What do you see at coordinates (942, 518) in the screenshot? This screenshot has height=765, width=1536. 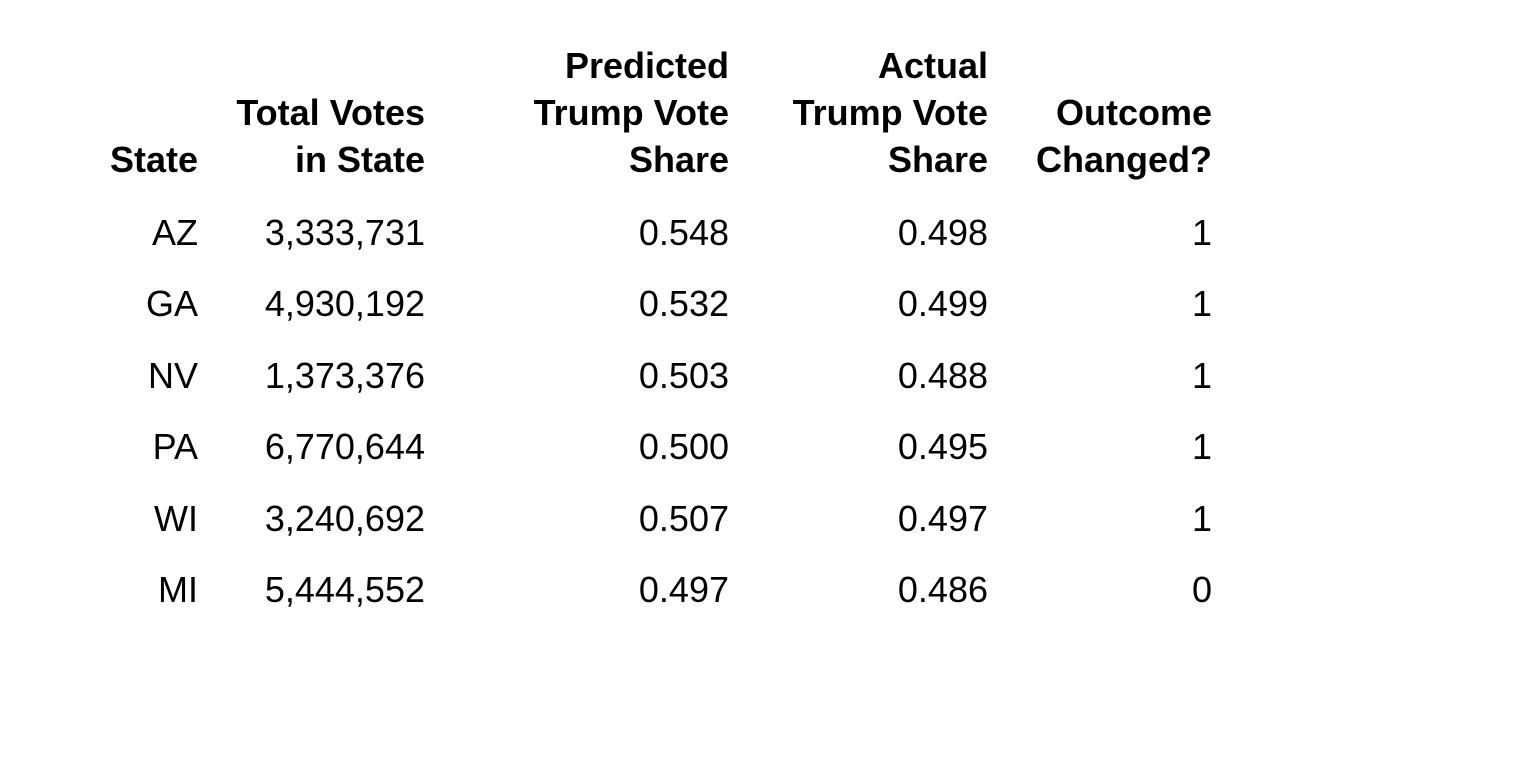 I see `cell-actual-share: 0.497` at bounding box center [942, 518].